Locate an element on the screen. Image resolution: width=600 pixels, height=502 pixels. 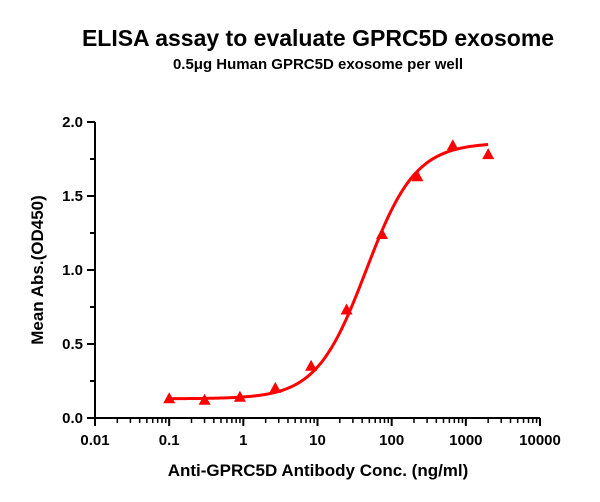
y-tick-label: 2.0 is located at coordinates (72, 122).